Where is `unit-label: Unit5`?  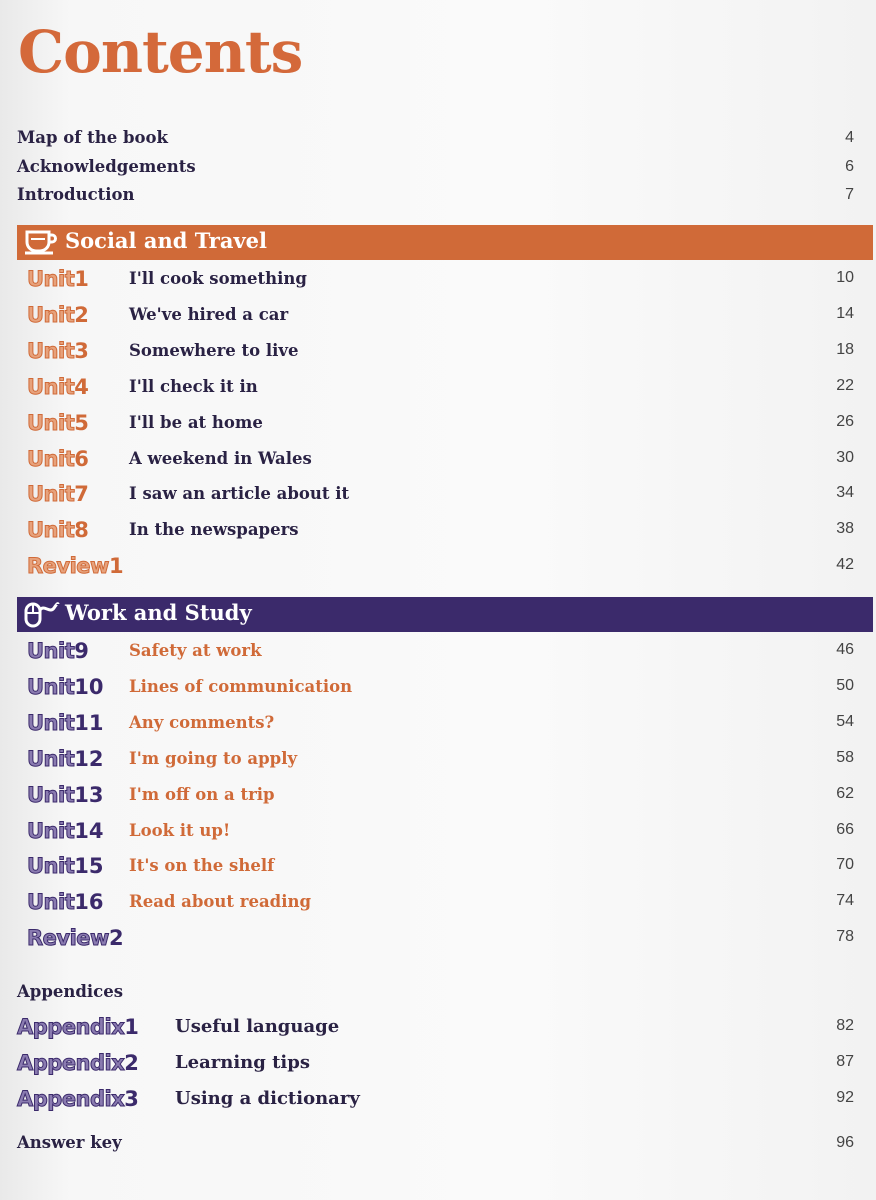 unit-label: Unit5 is located at coordinates (57, 422).